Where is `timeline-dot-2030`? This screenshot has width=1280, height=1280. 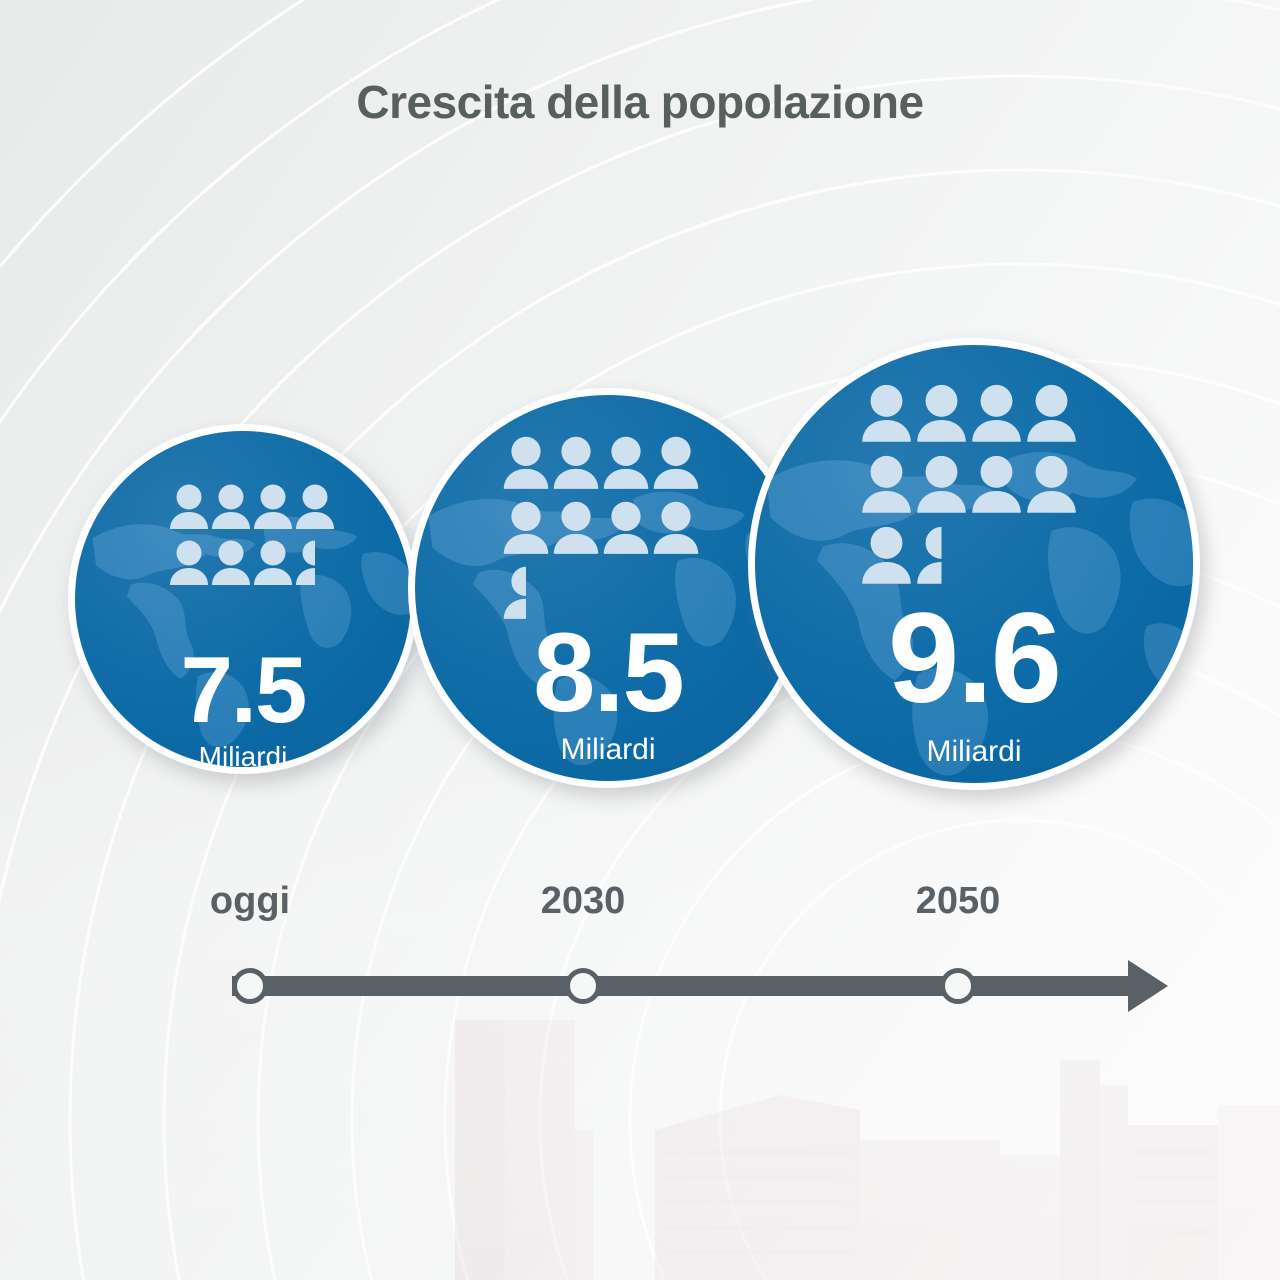 timeline-dot-2030 is located at coordinates (583, 986).